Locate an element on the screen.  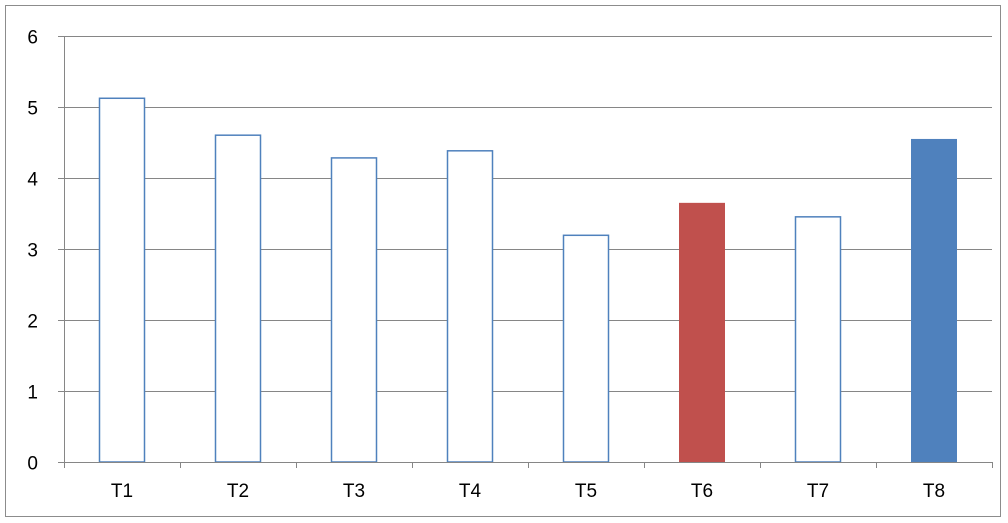
bar-t5 is located at coordinates (586, 348).